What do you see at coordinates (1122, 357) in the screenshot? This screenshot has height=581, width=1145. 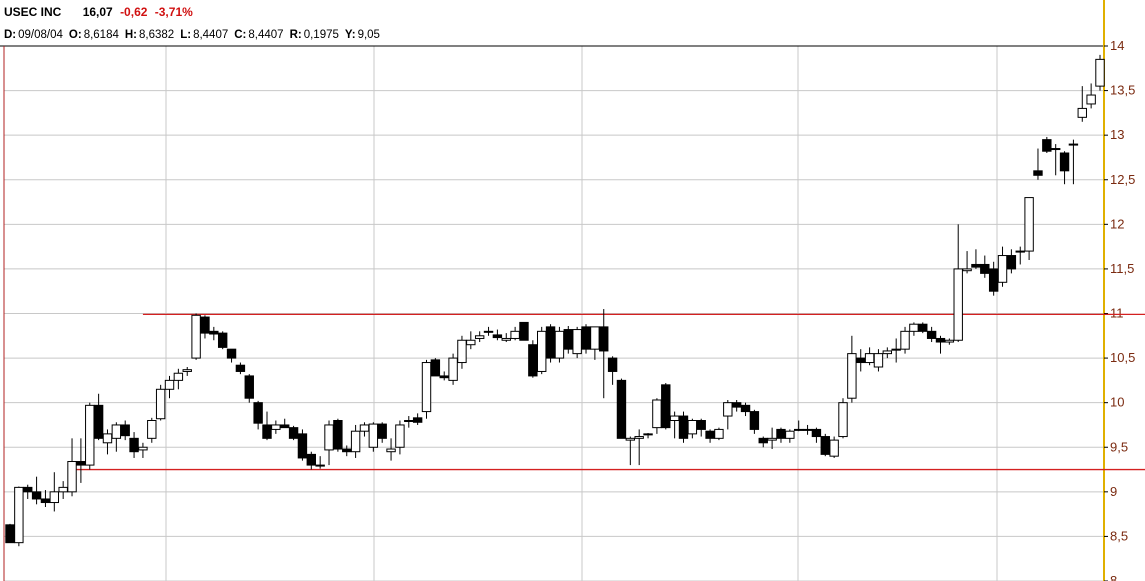 I see `y-tick-label: 10,5` at bounding box center [1122, 357].